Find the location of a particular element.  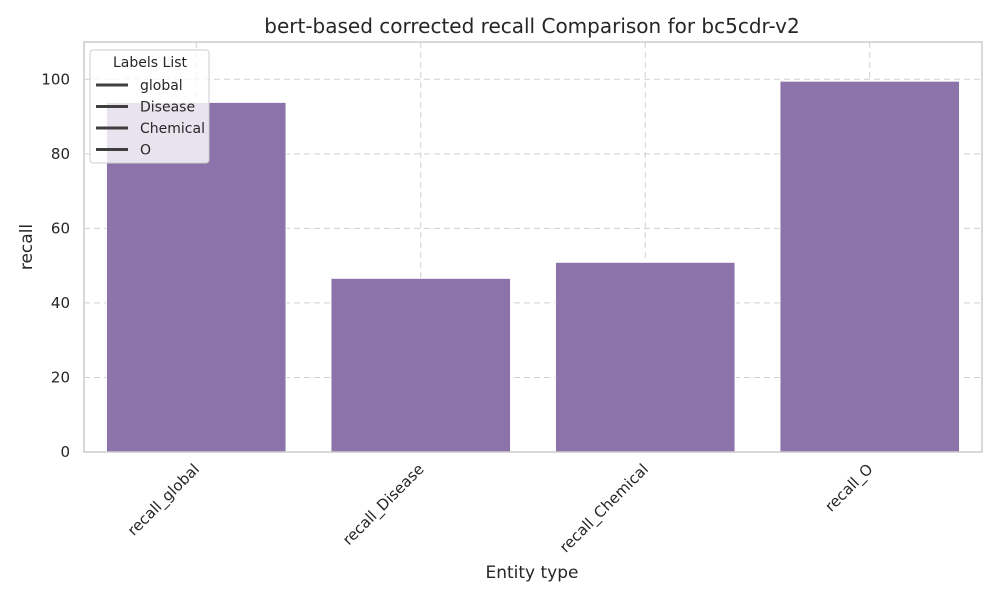

bar-recall-o is located at coordinates (870, 266).